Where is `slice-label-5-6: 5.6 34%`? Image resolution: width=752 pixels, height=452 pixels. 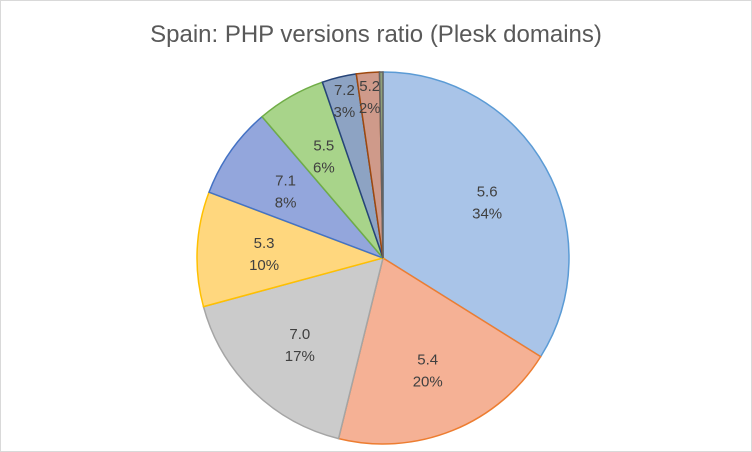 slice-label-5-6: 5.6 34% is located at coordinates (487, 202).